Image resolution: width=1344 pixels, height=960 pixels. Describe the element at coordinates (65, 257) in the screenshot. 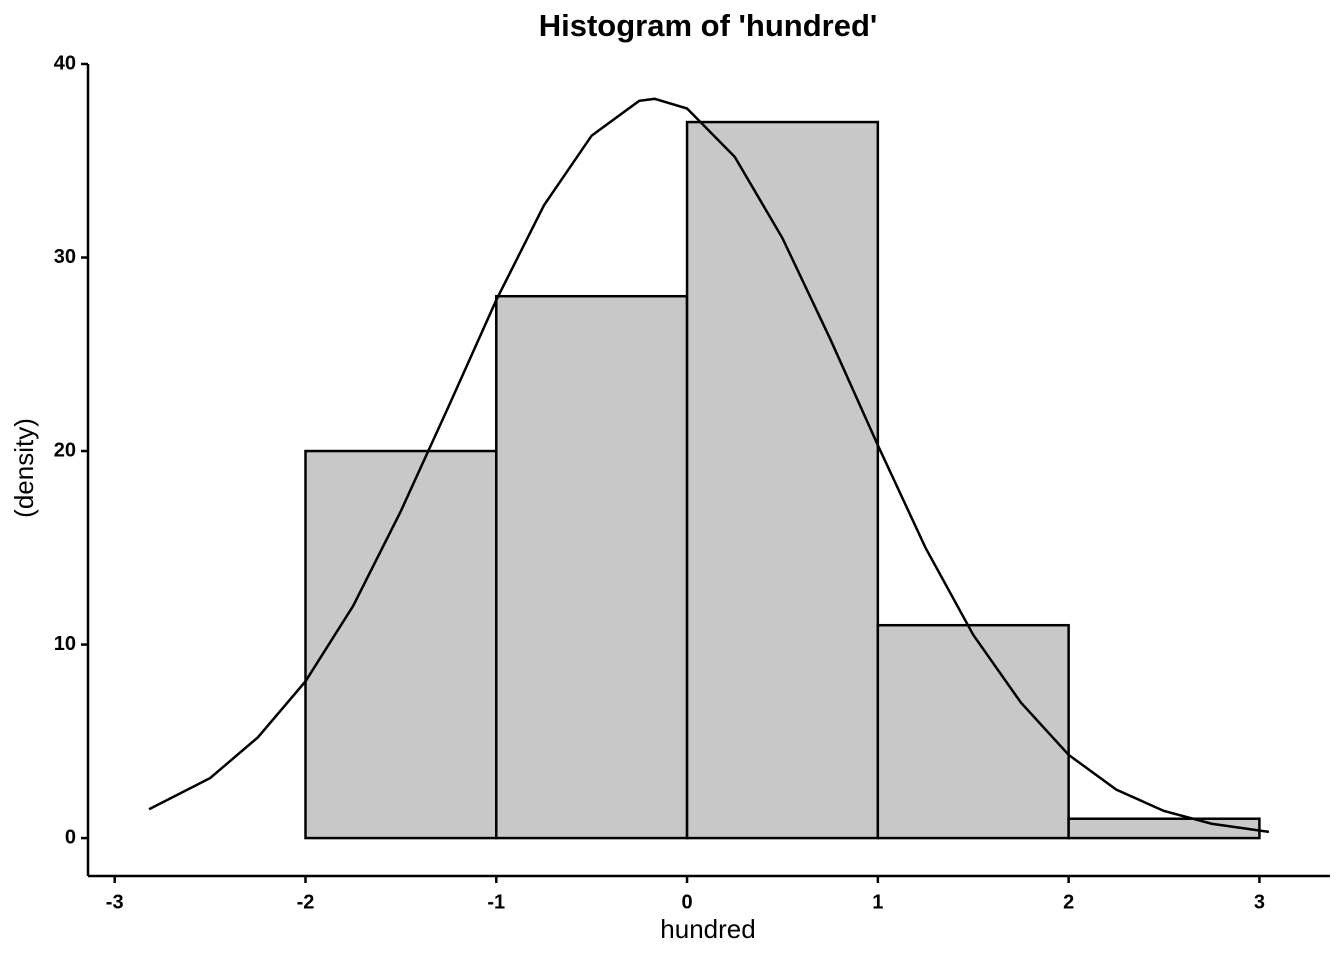

I see `y-tick-label: 30` at that location.